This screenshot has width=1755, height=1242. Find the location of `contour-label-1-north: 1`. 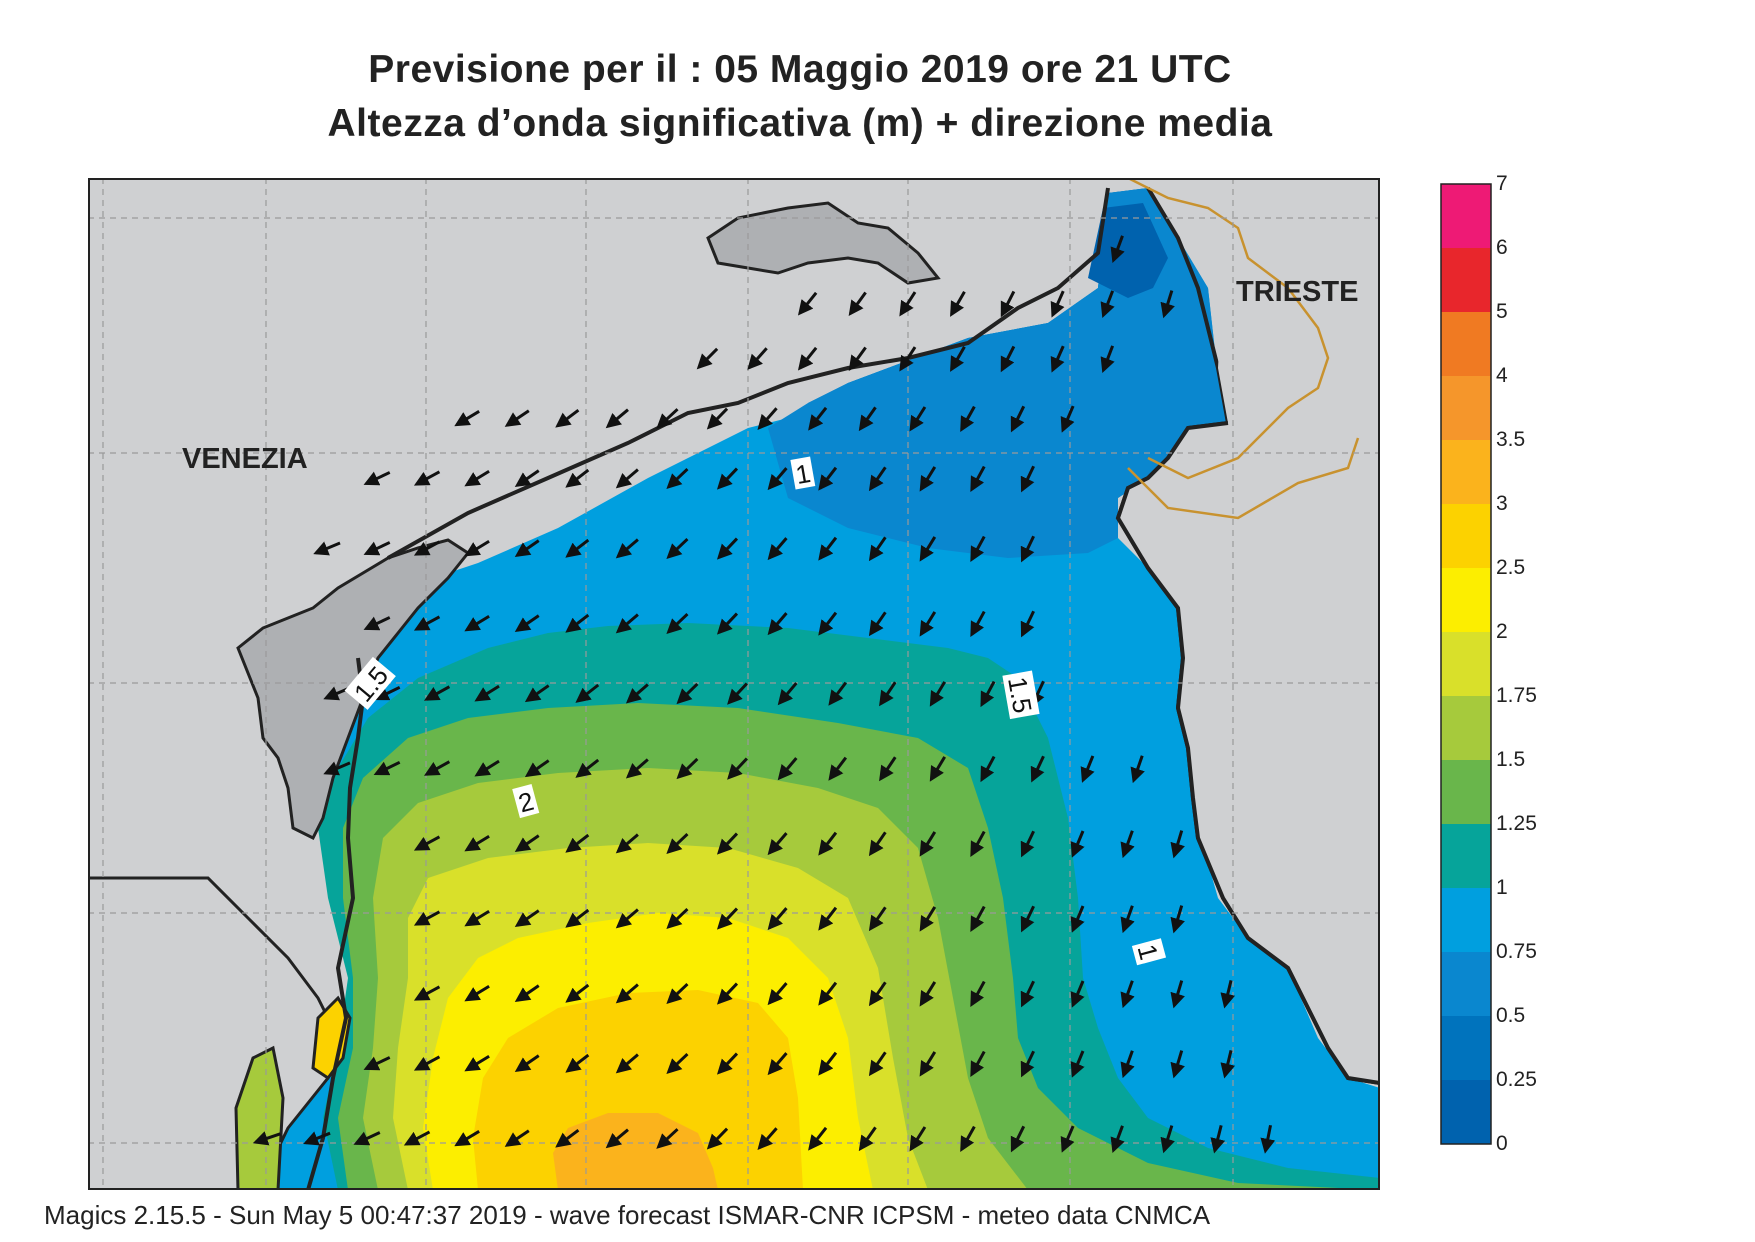

contour-label-1-north: 1 is located at coordinates (802, 474).